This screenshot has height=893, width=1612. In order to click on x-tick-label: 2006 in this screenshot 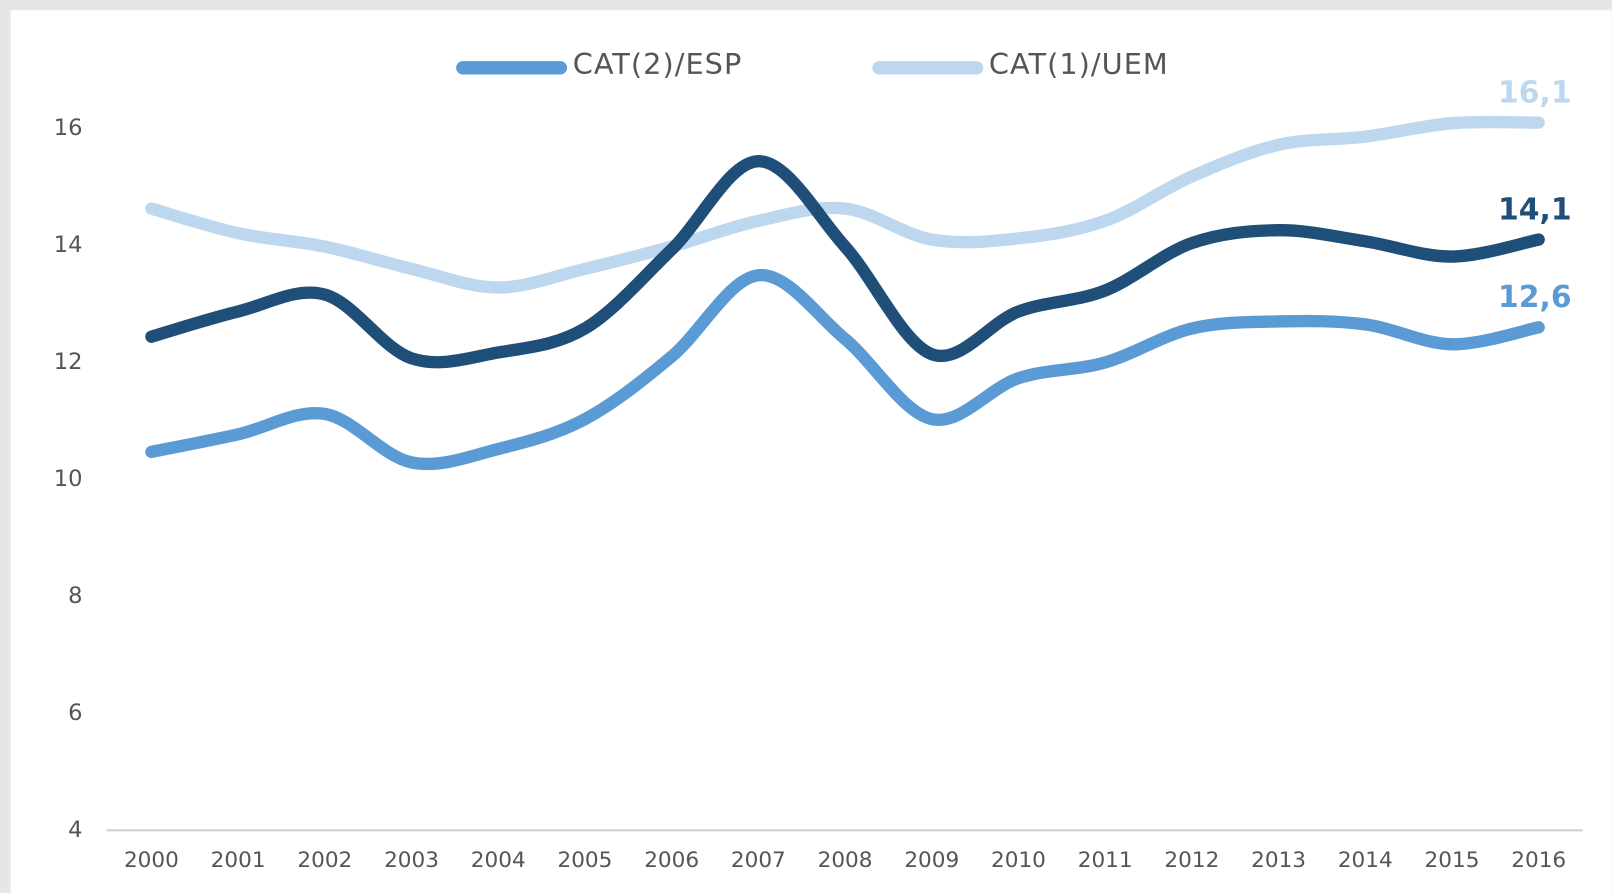, I will do `click(671, 860)`.